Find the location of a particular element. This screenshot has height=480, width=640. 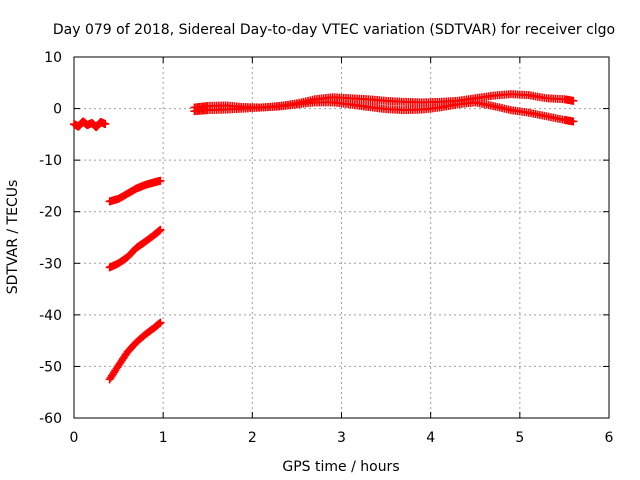

x-tick-label: 4 is located at coordinates (430, 438).